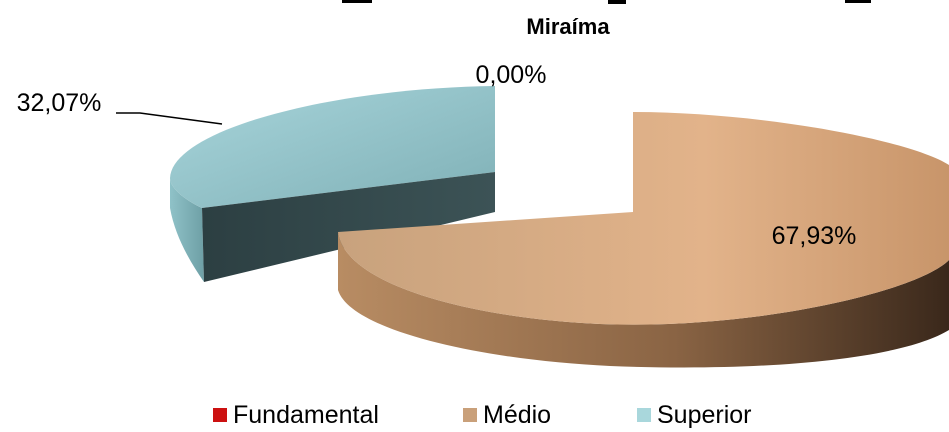 Image resolution: width=949 pixels, height=432 pixels. What do you see at coordinates (187, 230) in the screenshot?
I see `pie-slice-superior-side` at bounding box center [187, 230].